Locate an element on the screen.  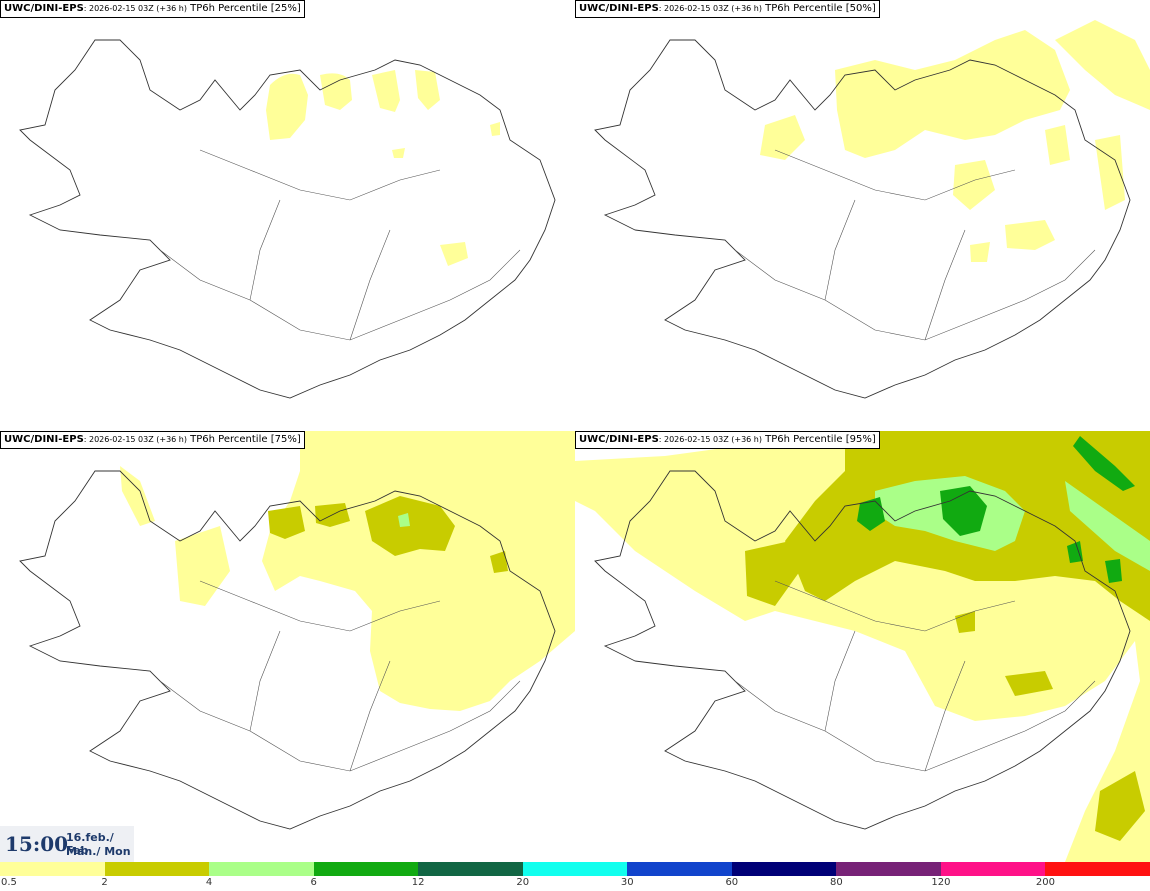
legend-tick-label: 80 is located at coordinates (836, 882).